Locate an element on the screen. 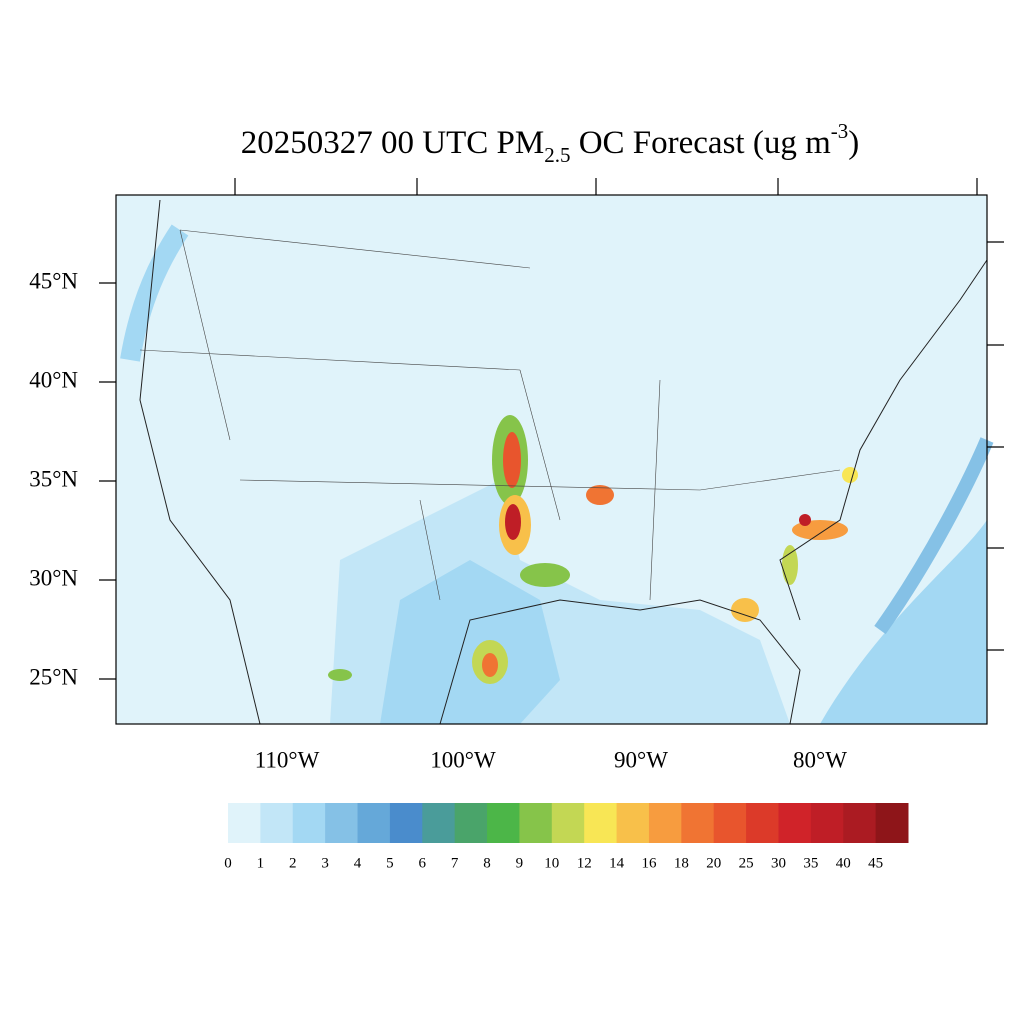  lon-label: 80°W is located at coordinates (820, 759).